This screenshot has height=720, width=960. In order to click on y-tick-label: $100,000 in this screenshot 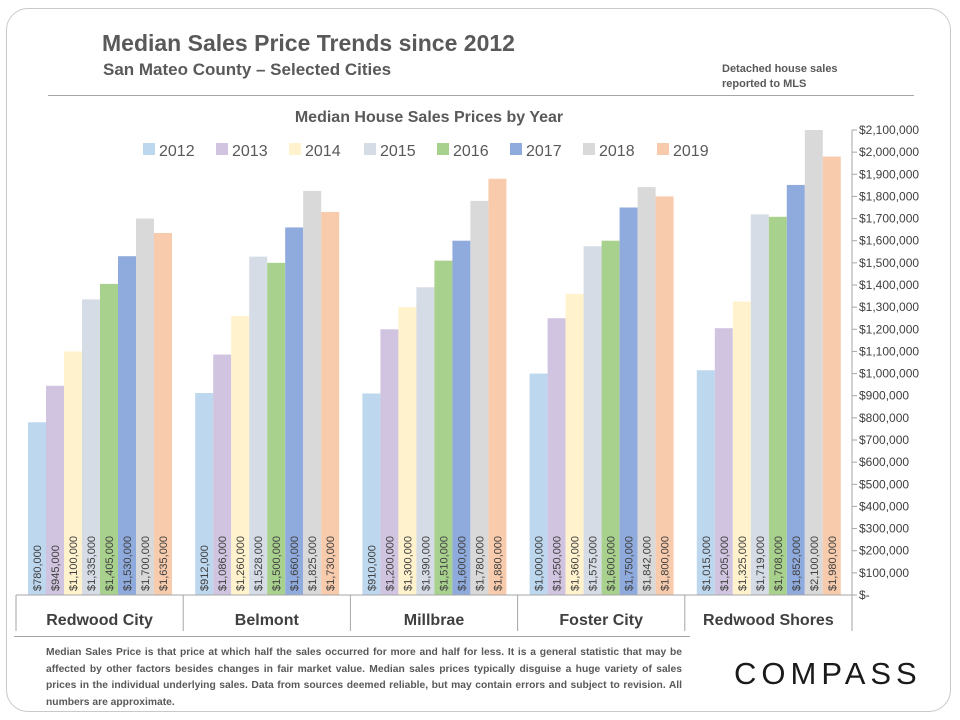, I will do `click(884, 573)`.